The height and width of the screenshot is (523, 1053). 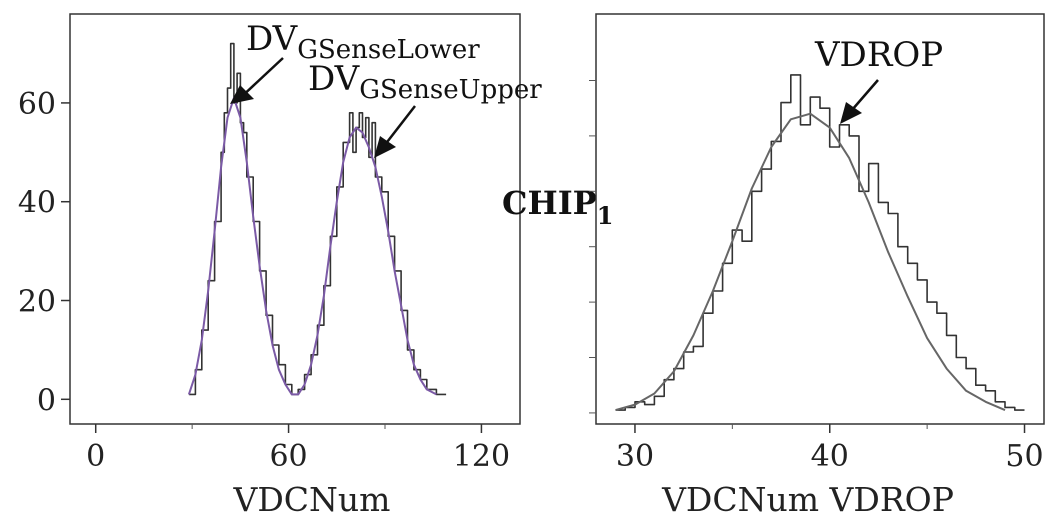 I want to click on annotation-gsense-upper: DVGSenseUpper, so click(x=425, y=108).